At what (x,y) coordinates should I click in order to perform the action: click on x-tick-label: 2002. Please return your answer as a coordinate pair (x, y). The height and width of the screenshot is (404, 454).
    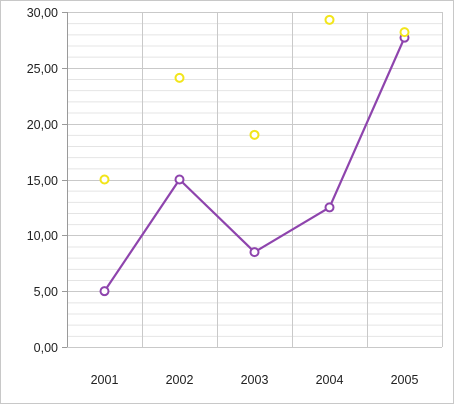
    Looking at the image, I should click on (180, 380).